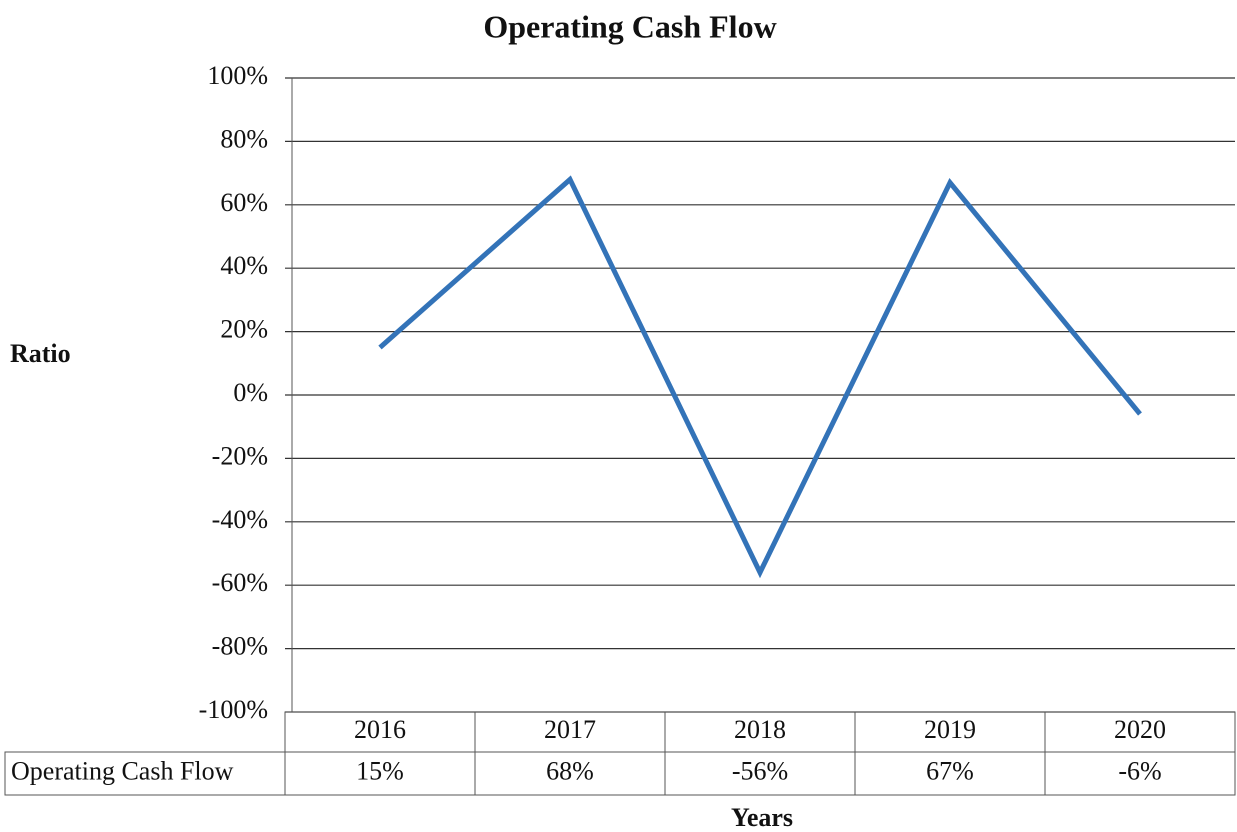  Describe the element at coordinates (380, 729) in the screenshot. I see `x-tick-label: 2016` at that location.